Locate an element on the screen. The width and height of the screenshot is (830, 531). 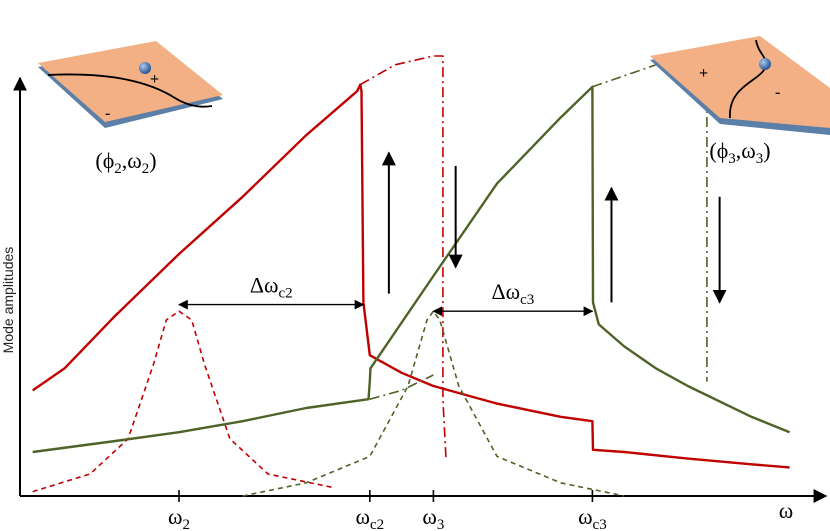
x-tick-label-2: ω3 is located at coordinates (433, 517).